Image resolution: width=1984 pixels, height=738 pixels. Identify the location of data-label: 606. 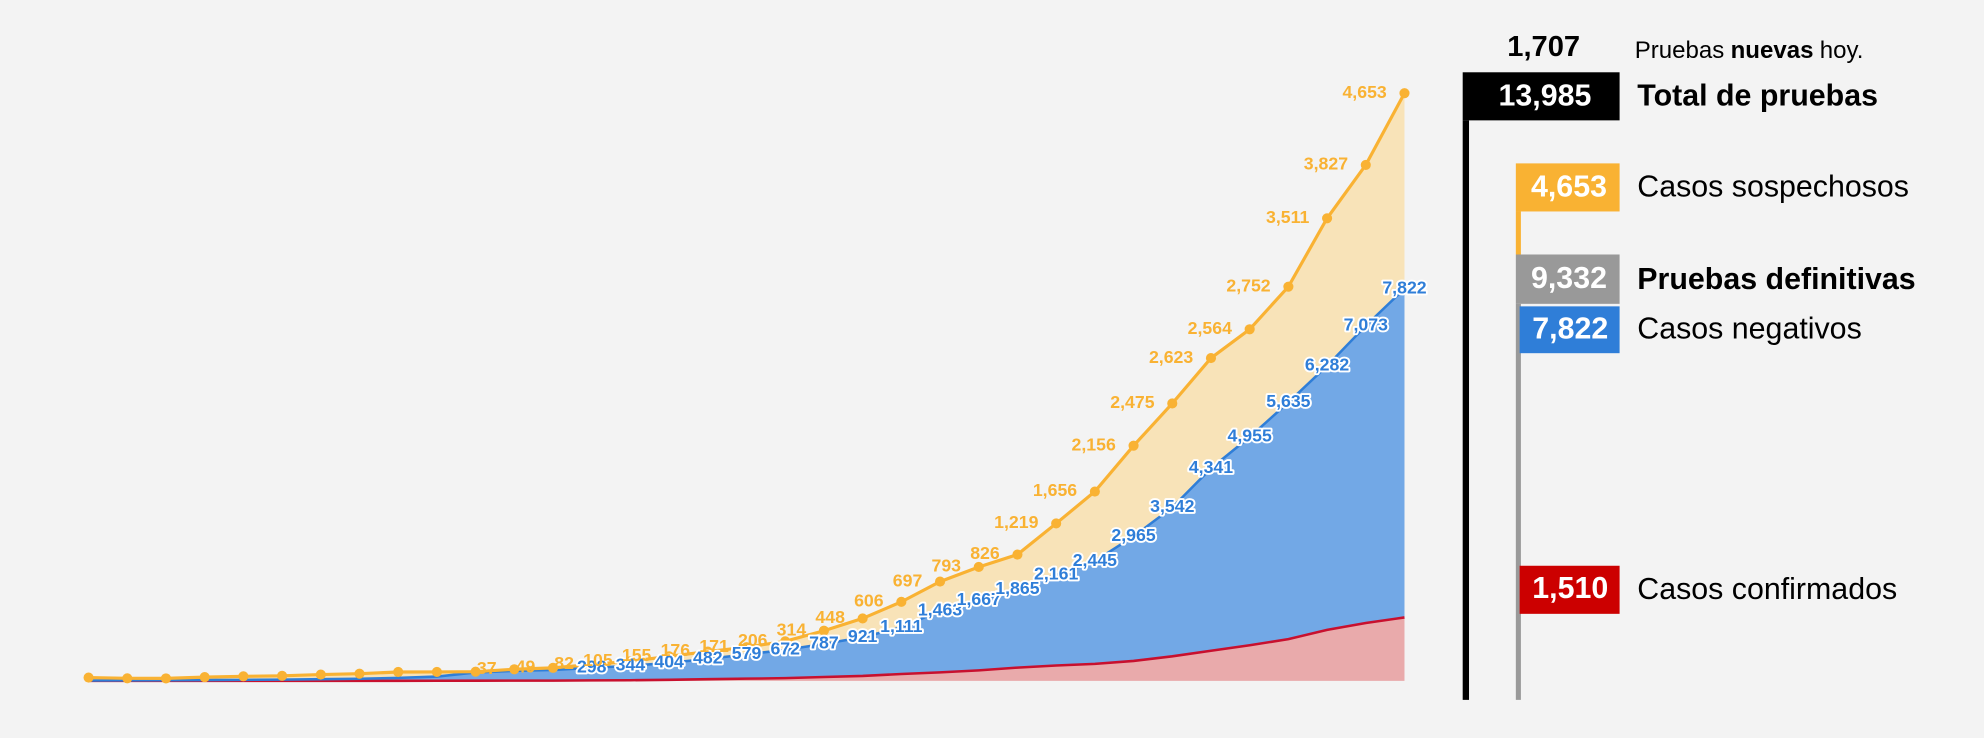
(869, 601).